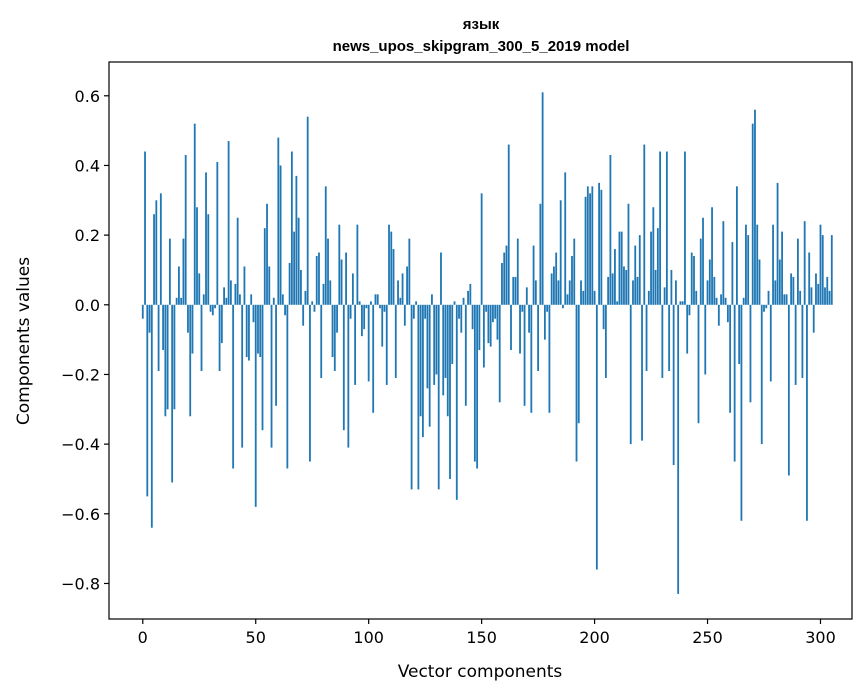 Image resolution: width=867 pixels, height=696 pixels. I want to click on y-tick-label: 0.6, so click(87, 96).